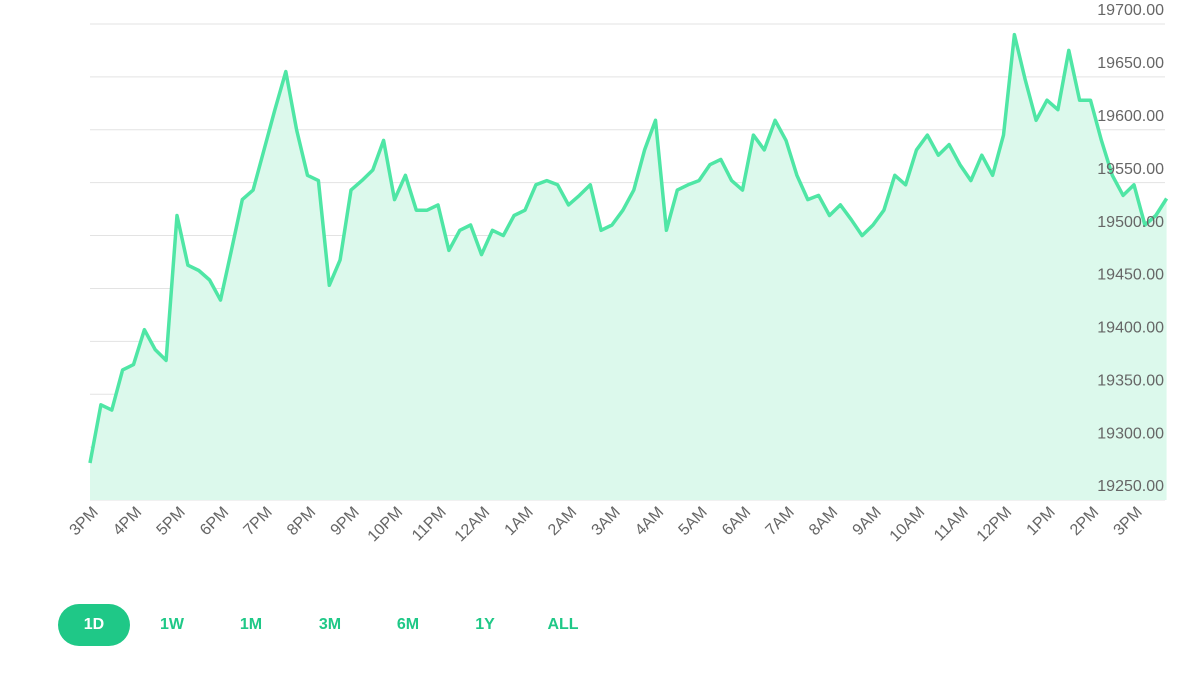 The height and width of the screenshot is (675, 1192). I want to click on range-button: 1Y, so click(485, 624).